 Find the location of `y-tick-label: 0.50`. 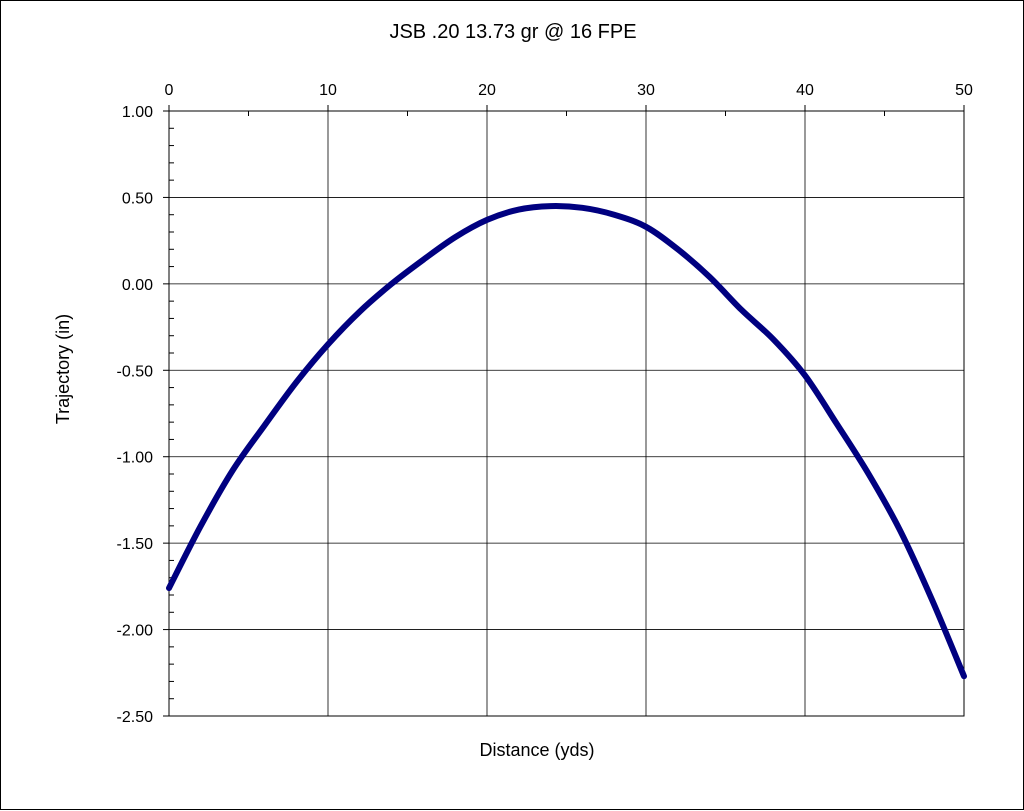

y-tick-label: 0.50 is located at coordinates (137, 198).